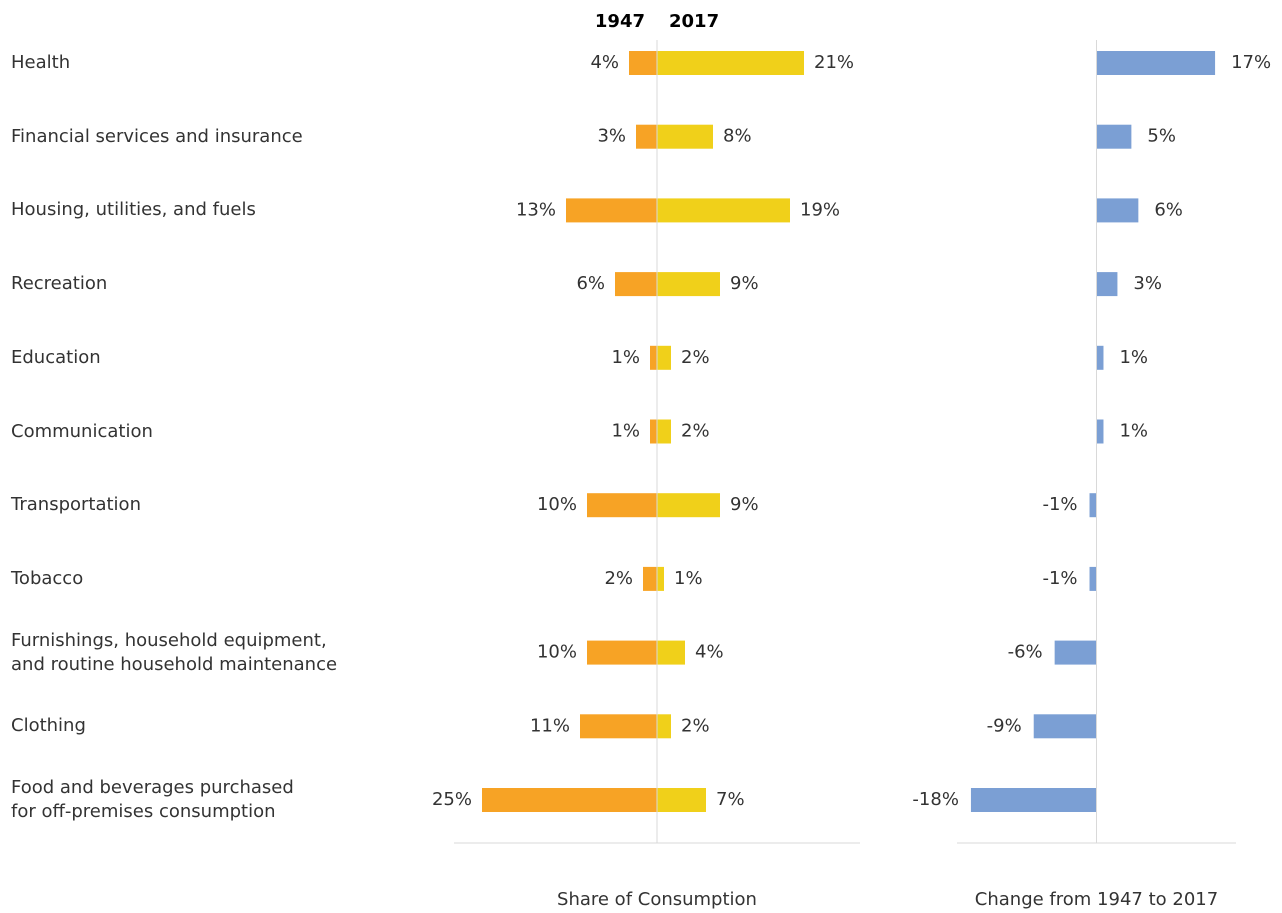  I want to click on value-label: 5%, so click(1161, 136).